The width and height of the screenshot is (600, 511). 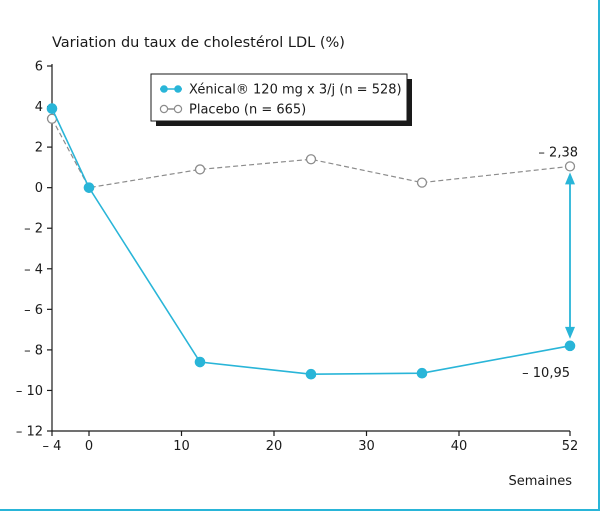 I want to click on x-tick-label: 52, so click(x=570, y=446).